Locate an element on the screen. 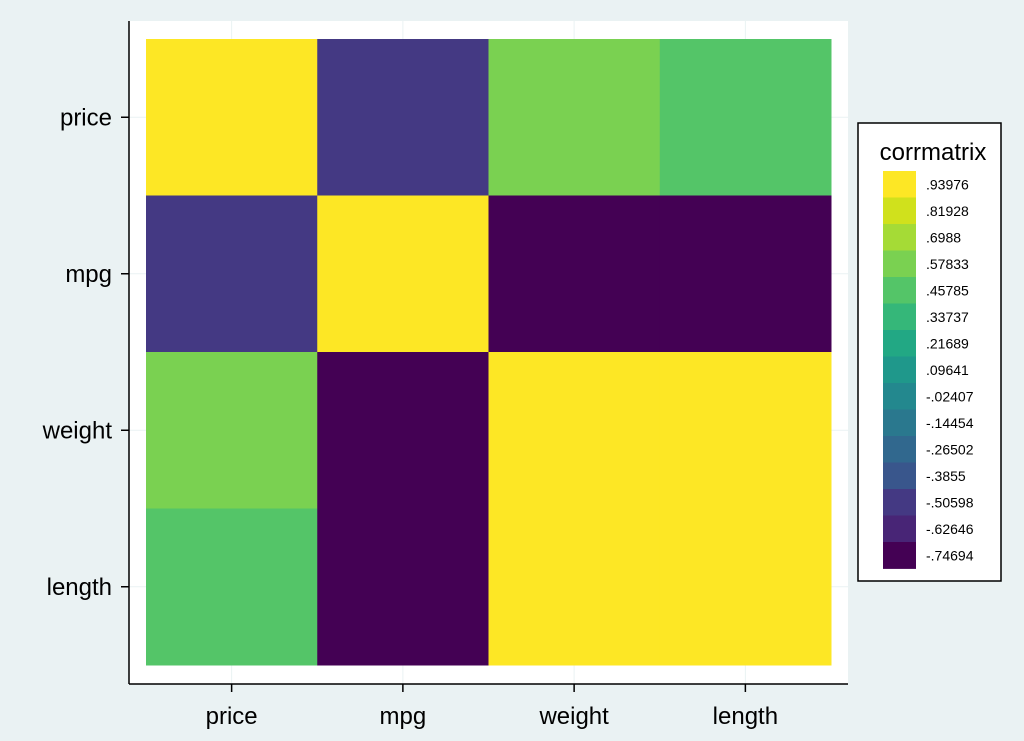 Image resolution: width=1024 pixels, height=741 pixels. legend-label: .21689 is located at coordinates (947, 343).